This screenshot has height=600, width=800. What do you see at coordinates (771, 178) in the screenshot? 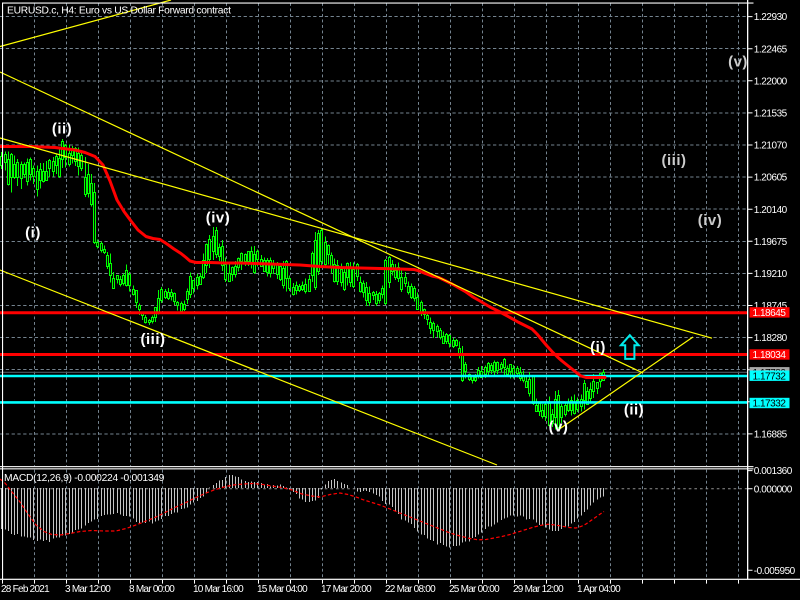
I see `svg-text: 1.20605` at bounding box center [771, 178].